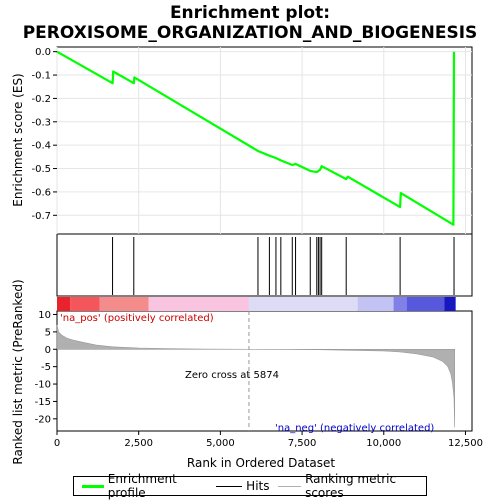  Describe the element at coordinates (264, 265) in the screenshot. I see `hits-panel-frame` at that location.